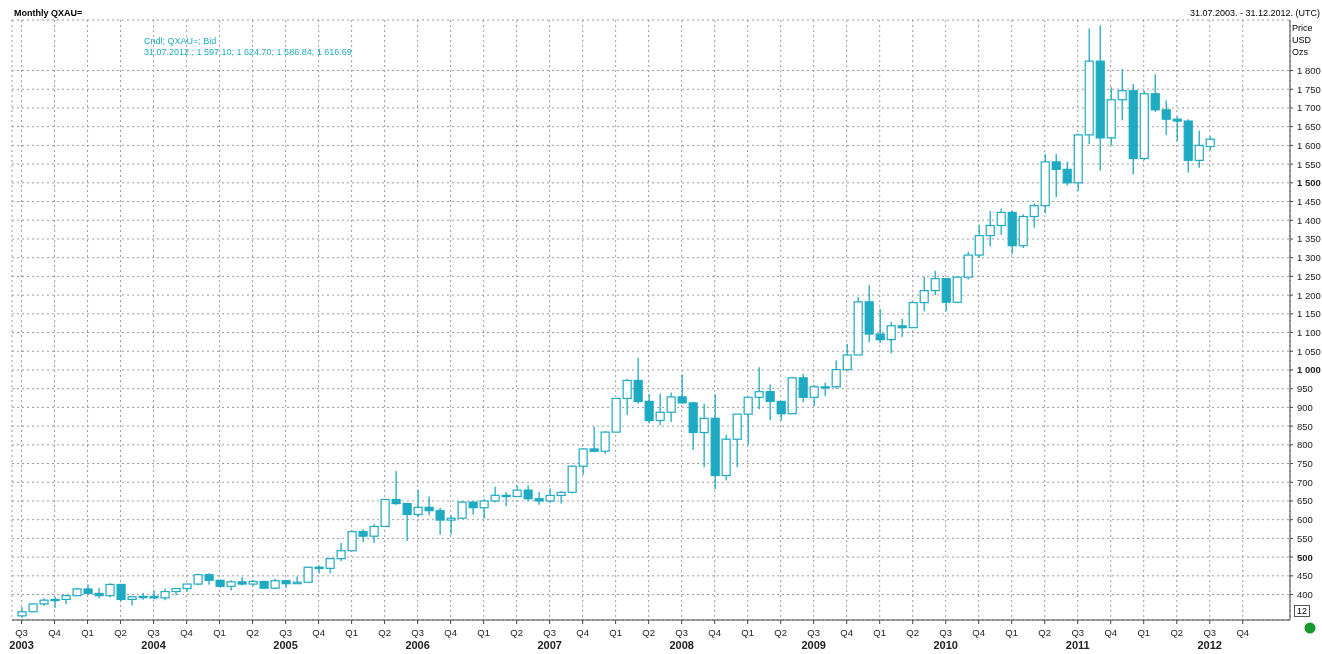 This screenshot has width=1322, height=654. Describe the element at coordinates (1309, 370) in the screenshot. I see `y-tick-label: 1 000` at that location.